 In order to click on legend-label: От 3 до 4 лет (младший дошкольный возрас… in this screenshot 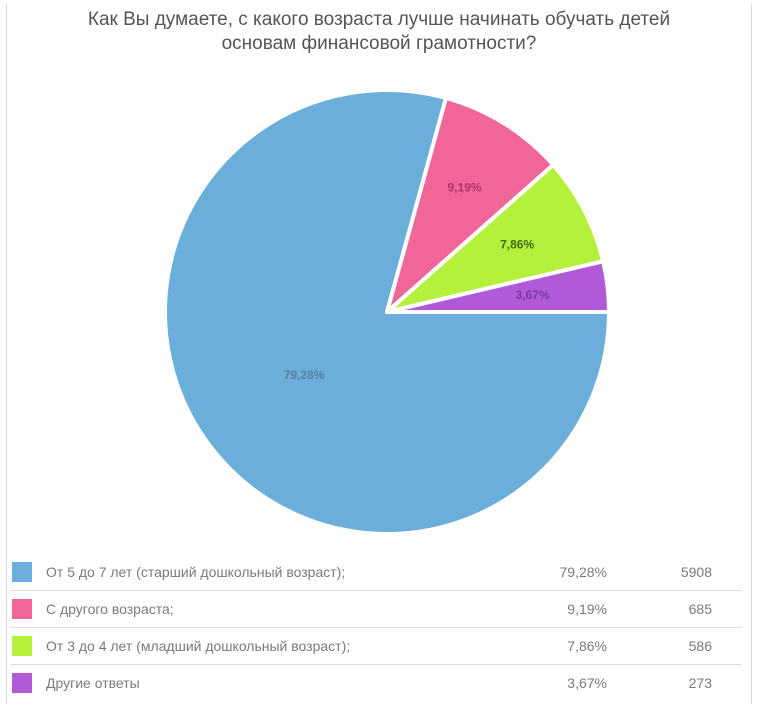, I will do `click(268, 646)`.